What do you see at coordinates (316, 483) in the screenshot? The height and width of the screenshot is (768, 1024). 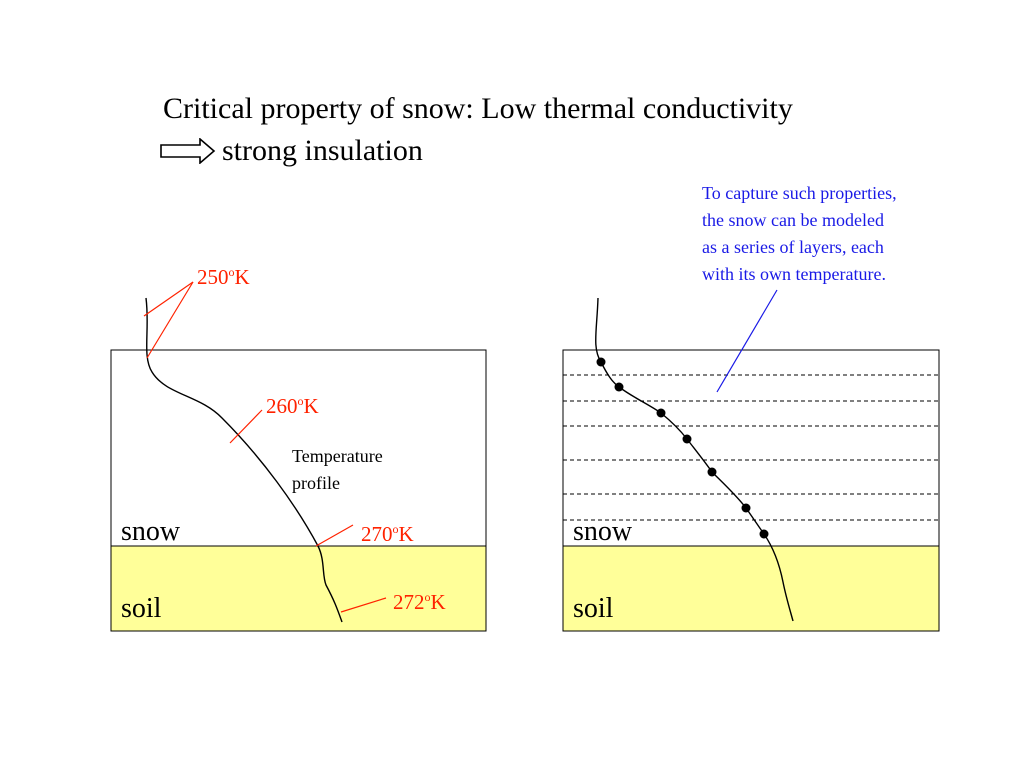 I see `profile-label-line-2: profile` at bounding box center [316, 483].